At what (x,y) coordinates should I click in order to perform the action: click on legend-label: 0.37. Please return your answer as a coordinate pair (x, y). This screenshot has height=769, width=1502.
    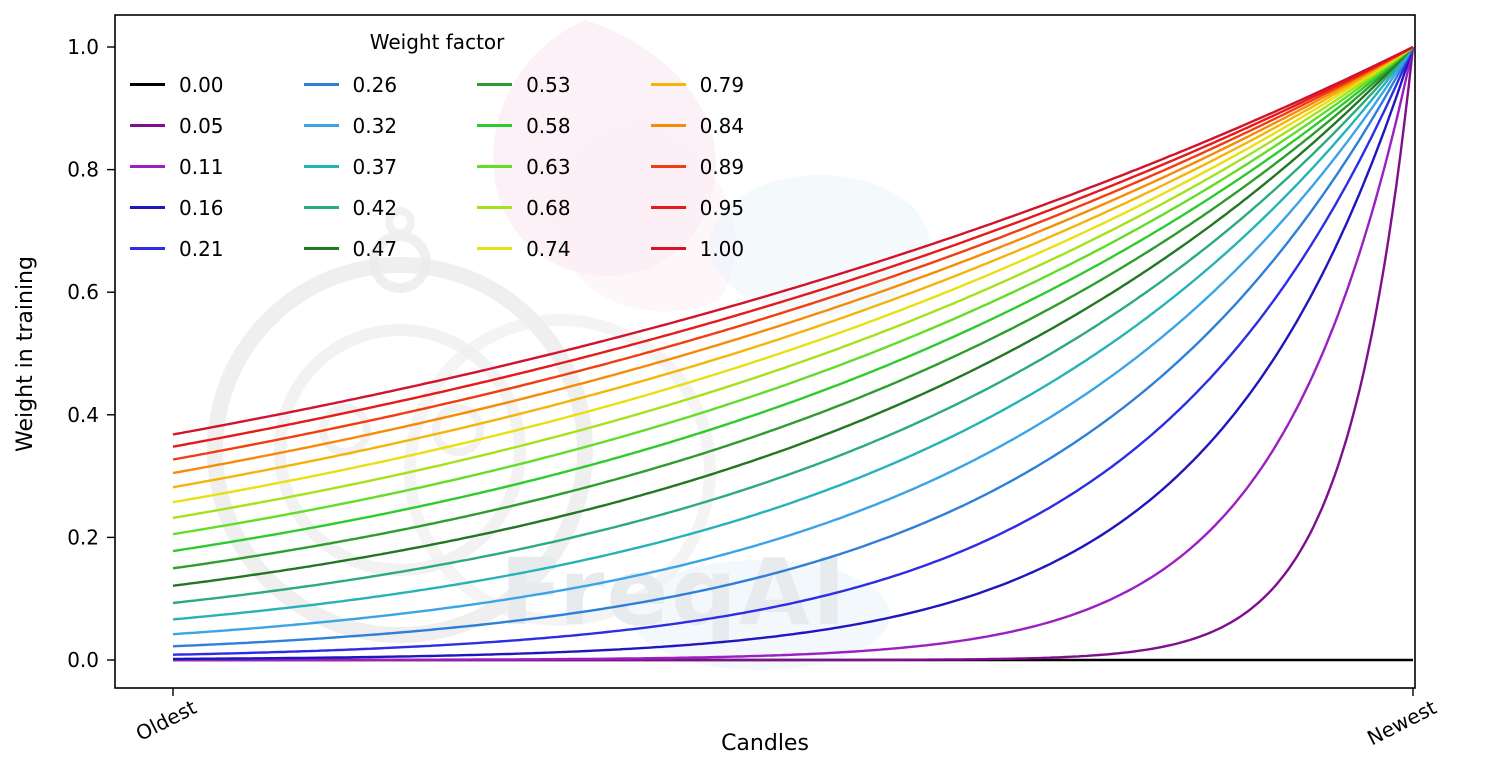
    Looking at the image, I should click on (375, 166).